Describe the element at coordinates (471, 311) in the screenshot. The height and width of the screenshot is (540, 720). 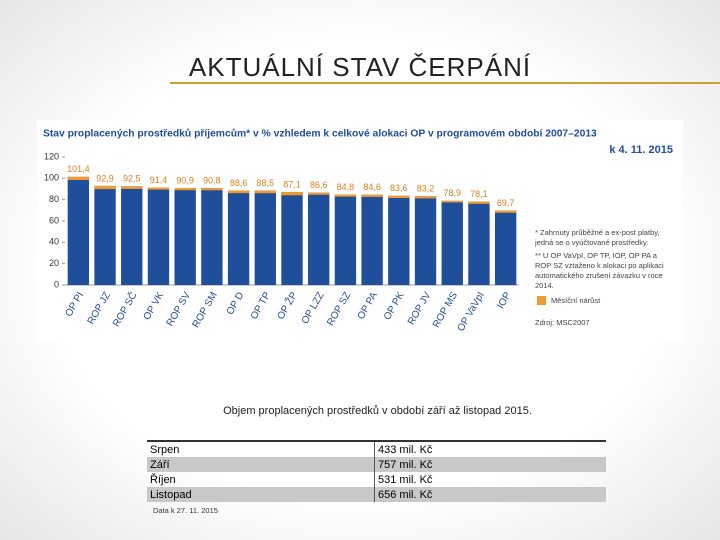
I see `x-tick-label: OP VaVpI` at that location.